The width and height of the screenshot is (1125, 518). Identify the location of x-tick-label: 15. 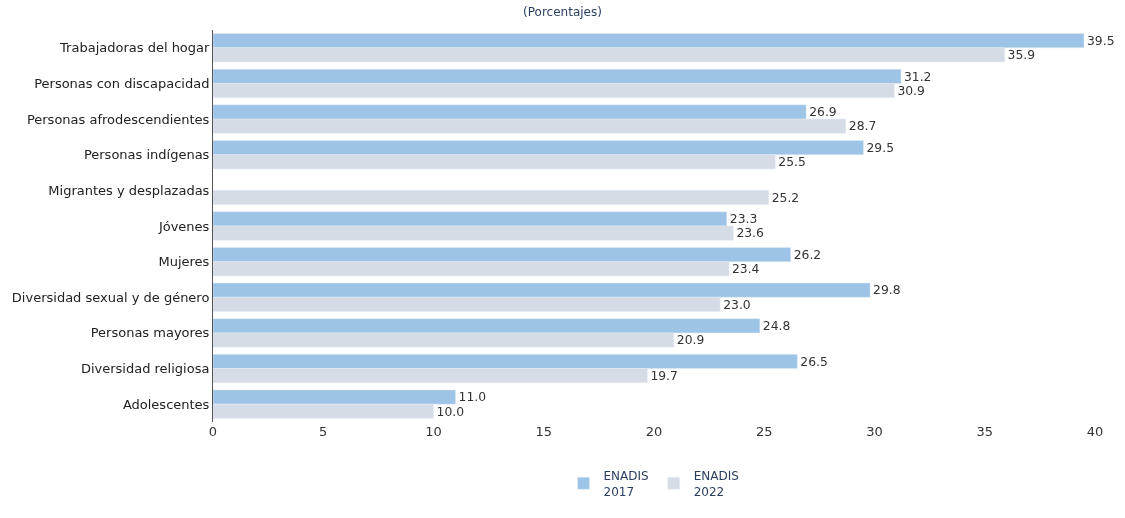
(544, 431).